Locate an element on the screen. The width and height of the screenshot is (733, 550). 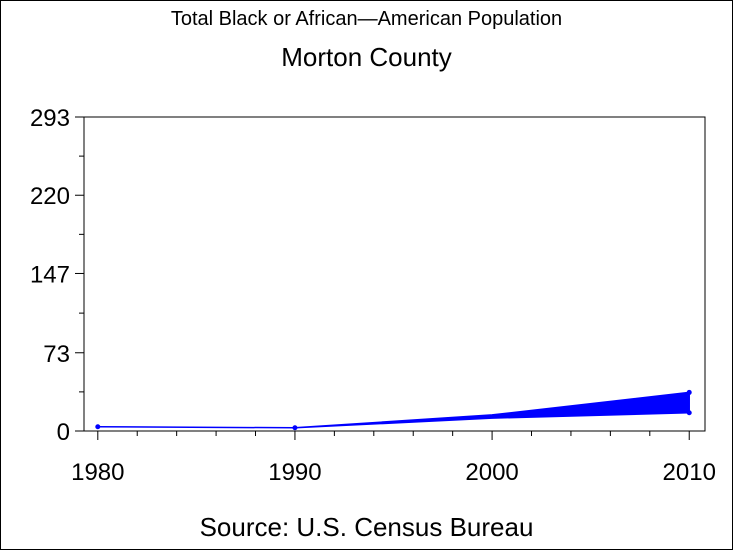
x-tick-label: 2010 is located at coordinates (689, 472).